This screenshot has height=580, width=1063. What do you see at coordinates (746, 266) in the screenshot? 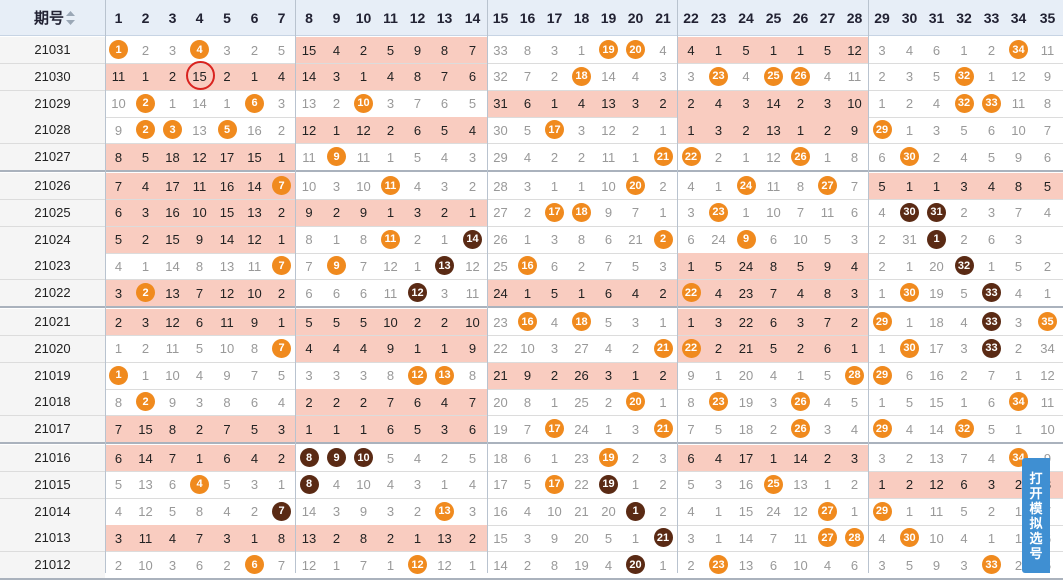
I see `number-cell: 24` at bounding box center [746, 266].